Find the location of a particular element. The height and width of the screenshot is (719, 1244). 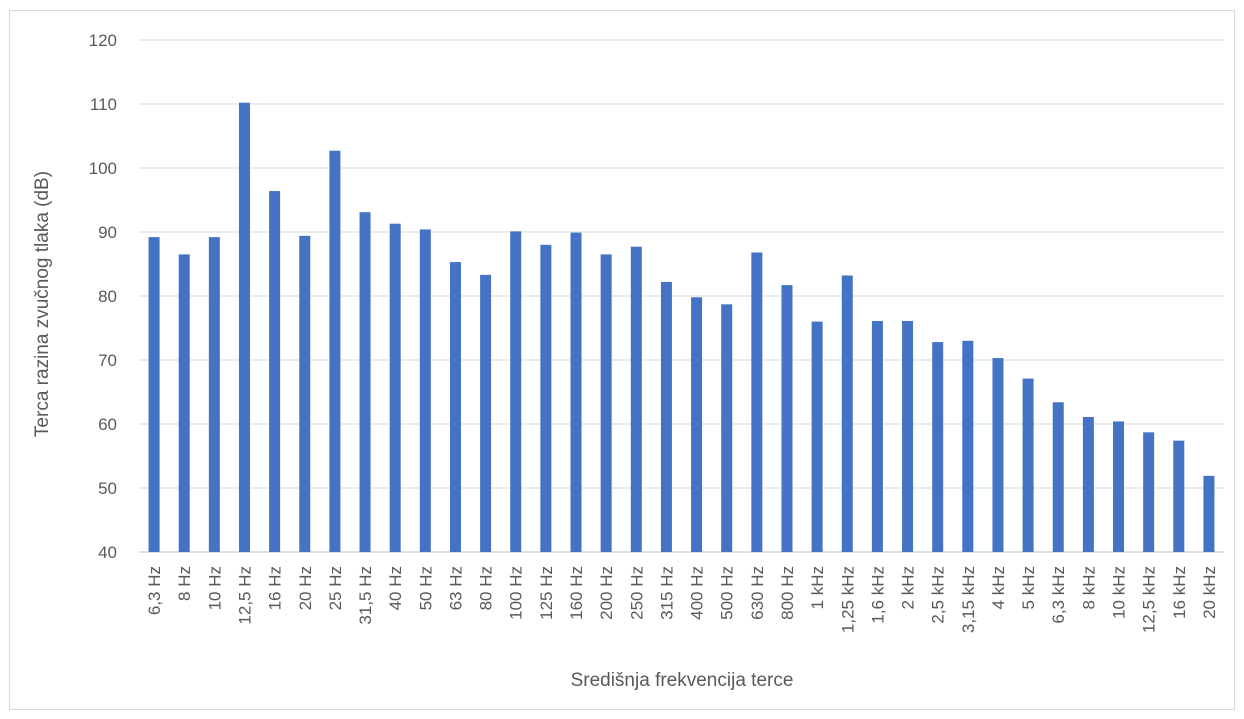

x-tick-label: 8 kHz is located at coordinates (1088, 587).